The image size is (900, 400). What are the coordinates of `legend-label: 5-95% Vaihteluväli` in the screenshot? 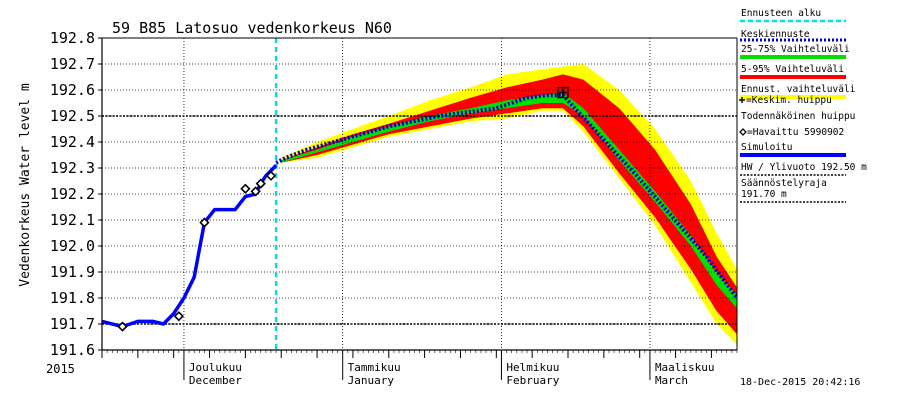 It's located at (792, 69).